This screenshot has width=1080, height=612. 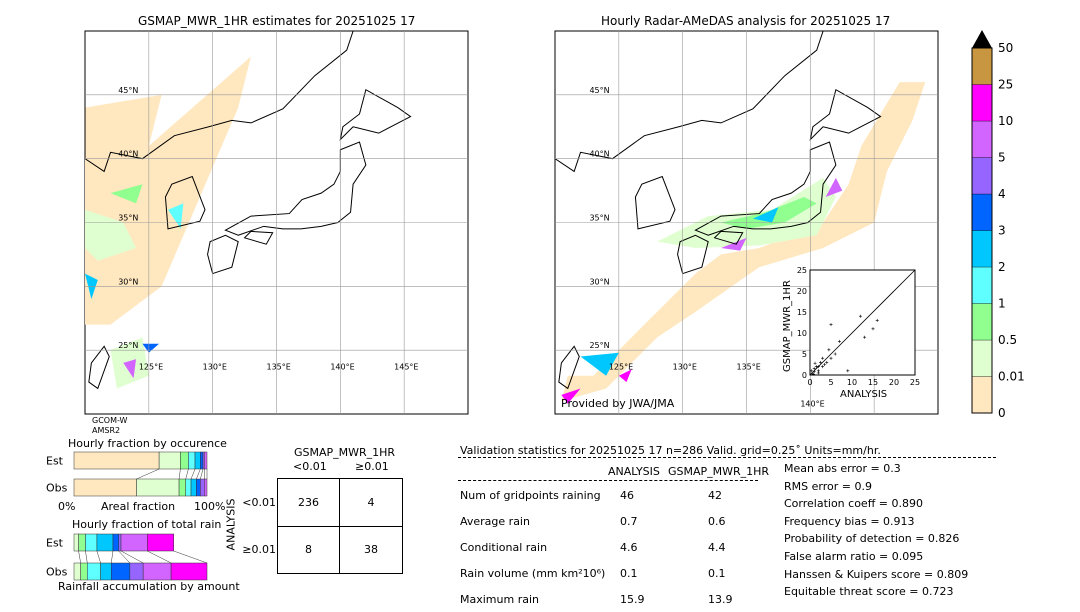 What do you see at coordinates (495, 521) in the screenshot?
I see `stats-cell: Average rain` at bounding box center [495, 521].